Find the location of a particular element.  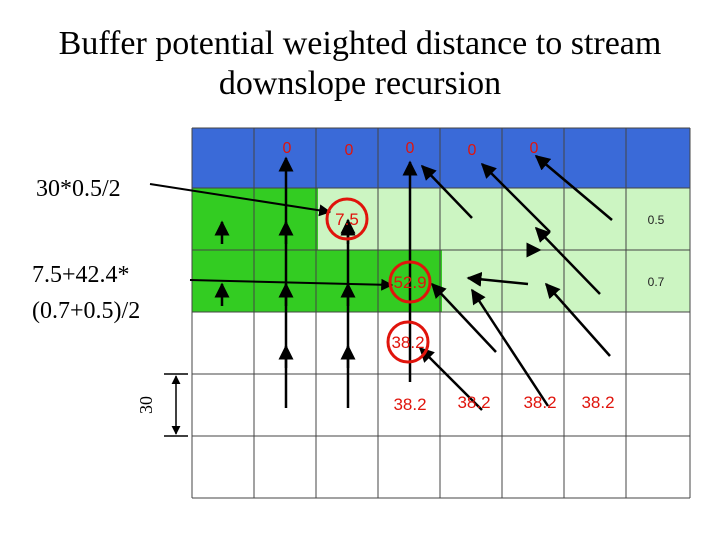

row-4-value-3: 38.2 is located at coordinates (539, 402).